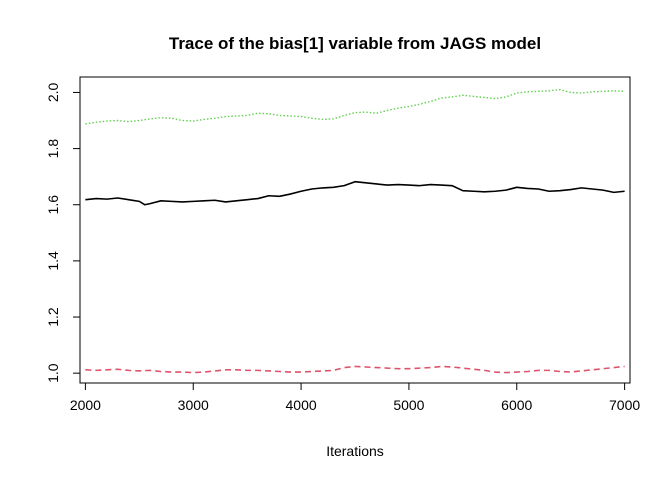  What do you see at coordinates (53, 317) in the screenshot?
I see `y-tick-label: 1.2` at bounding box center [53, 317].